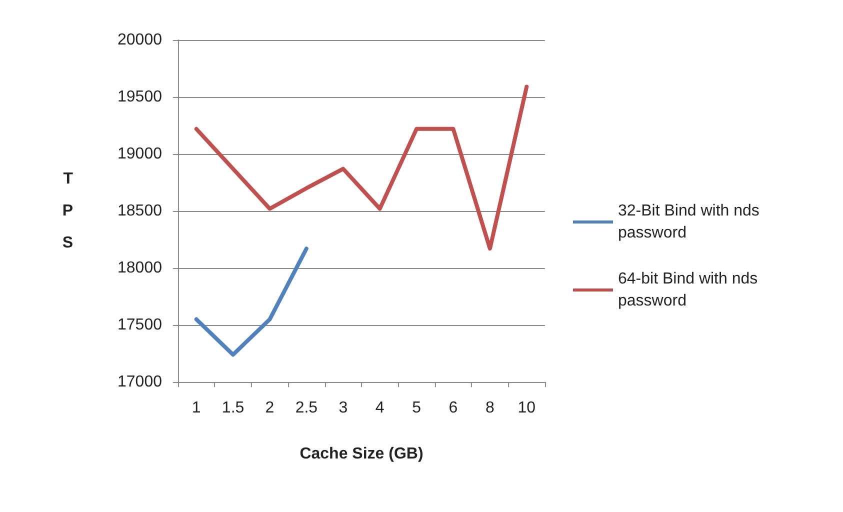  Describe the element at coordinates (140, 154) in the screenshot. I see `y-tick-label: 19000` at that location.